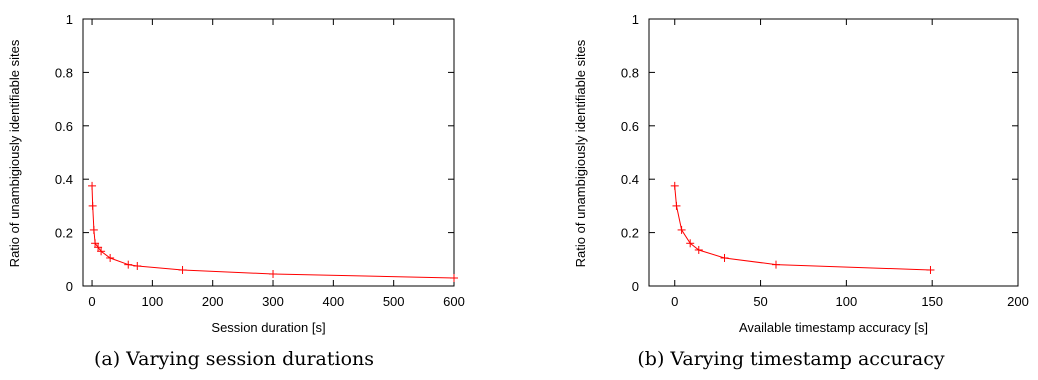 Image resolution: width=1038 pixels, height=380 pixels. Describe the element at coordinates (268, 327) in the screenshot. I see `x-axis-label: Session duration [s]` at that location.